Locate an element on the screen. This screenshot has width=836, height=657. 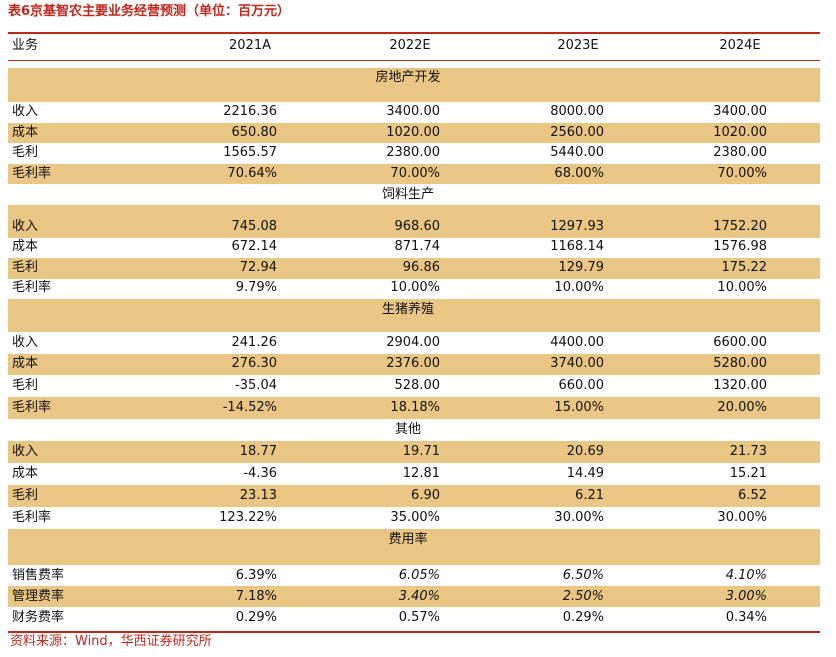
cell: 4.10% is located at coordinates (746, 575).